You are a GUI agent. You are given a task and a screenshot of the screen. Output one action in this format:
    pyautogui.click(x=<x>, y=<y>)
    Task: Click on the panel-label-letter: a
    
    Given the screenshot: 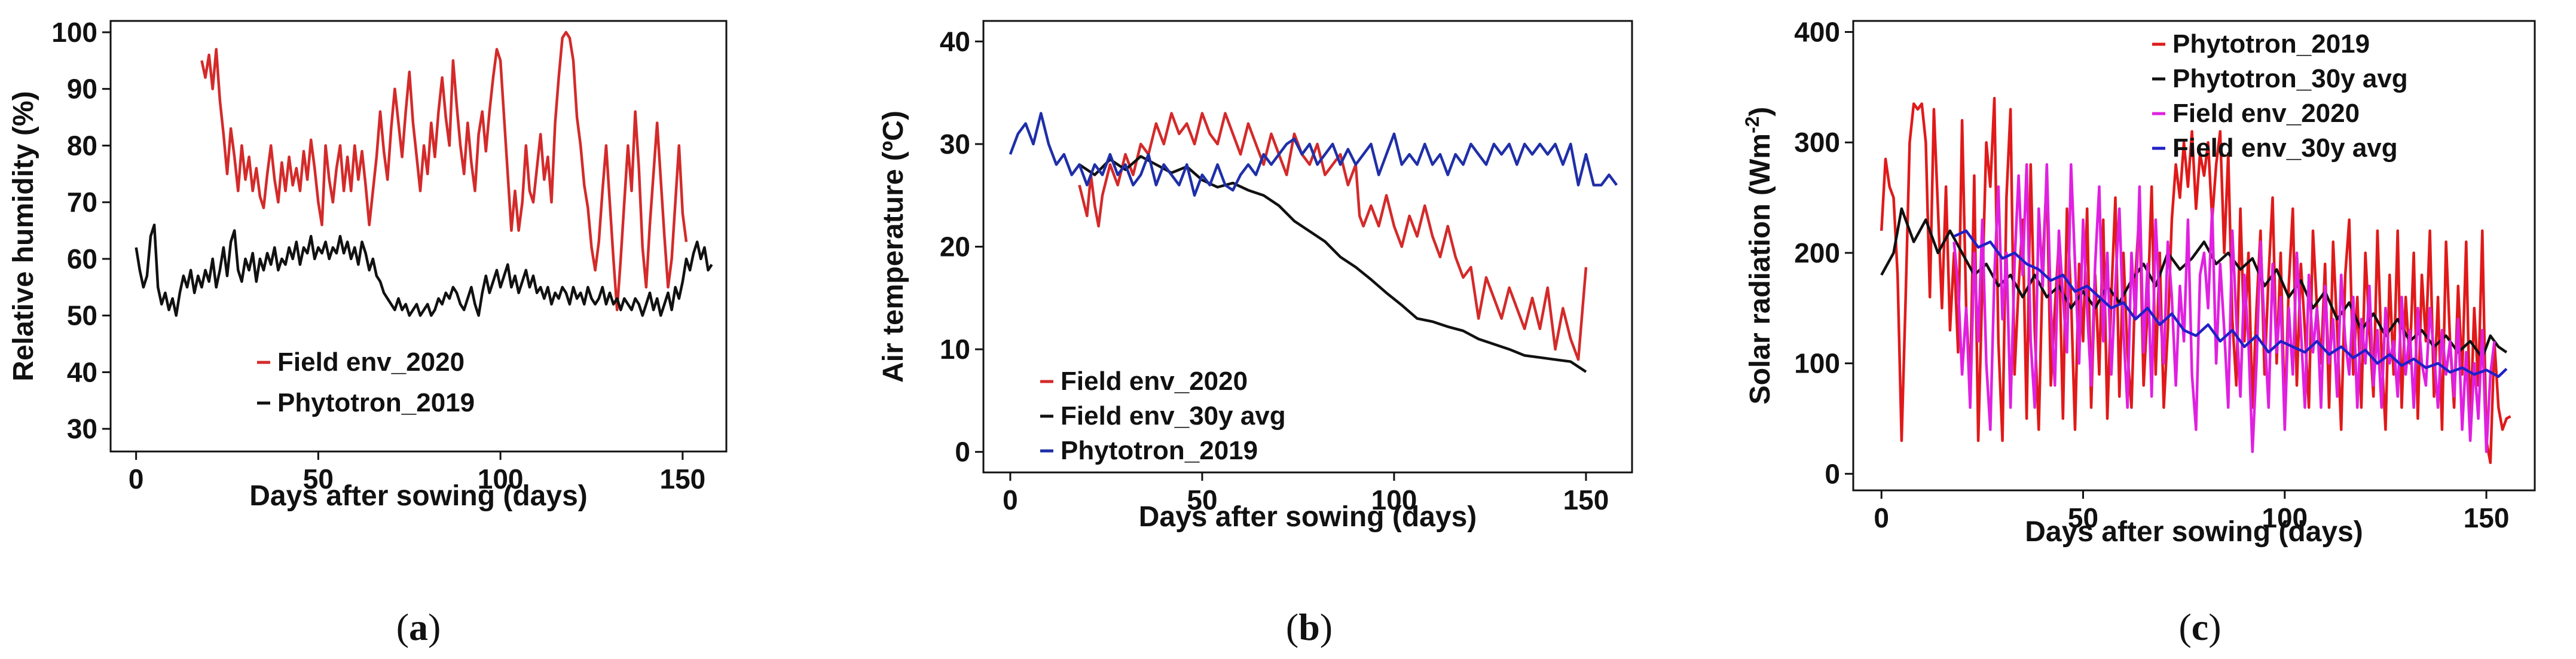 What is the action you would take?
    pyautogui.click(x=418, y=627)
    